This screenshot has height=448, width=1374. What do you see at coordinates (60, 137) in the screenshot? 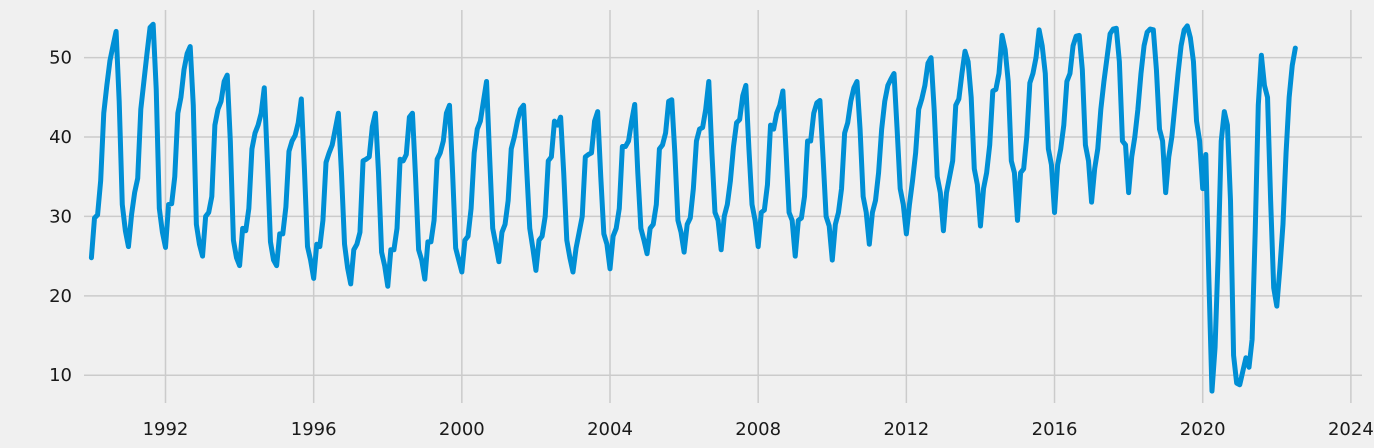
I see `y-tick-label-40: 40` at bounding box center [60, 137].